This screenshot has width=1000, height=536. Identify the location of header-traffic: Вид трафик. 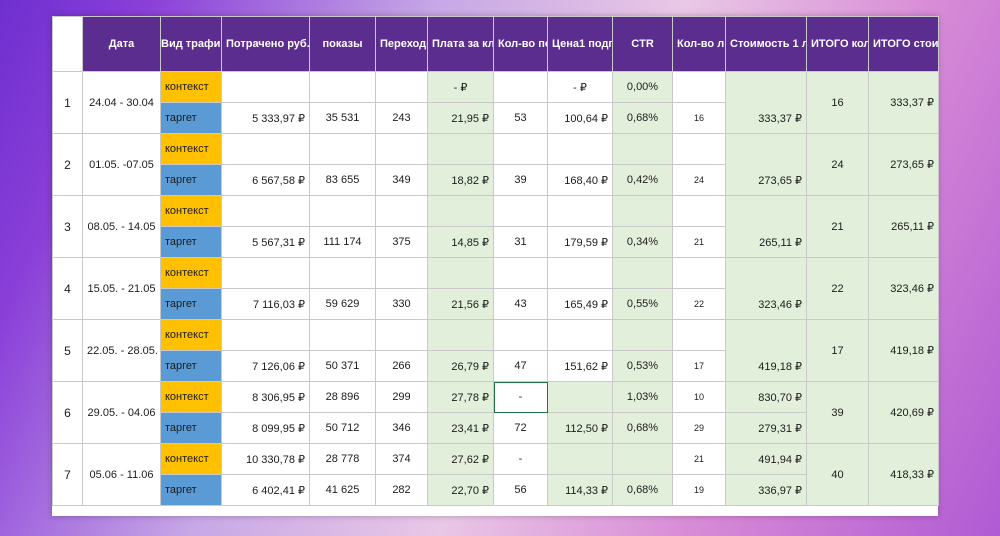
(191, 44).